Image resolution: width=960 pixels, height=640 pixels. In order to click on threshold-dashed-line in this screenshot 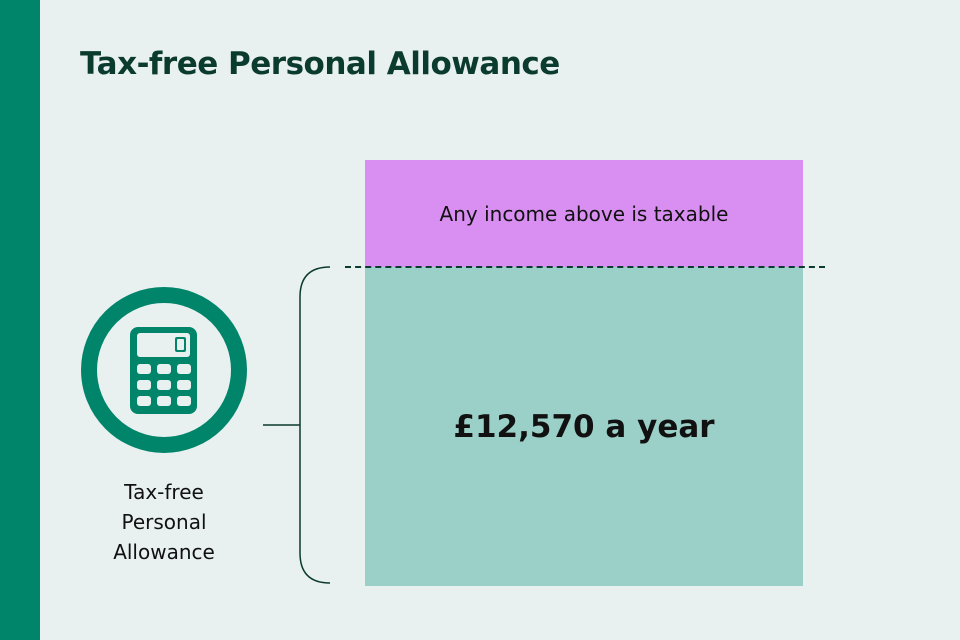, I will do `click(585, 267)`.